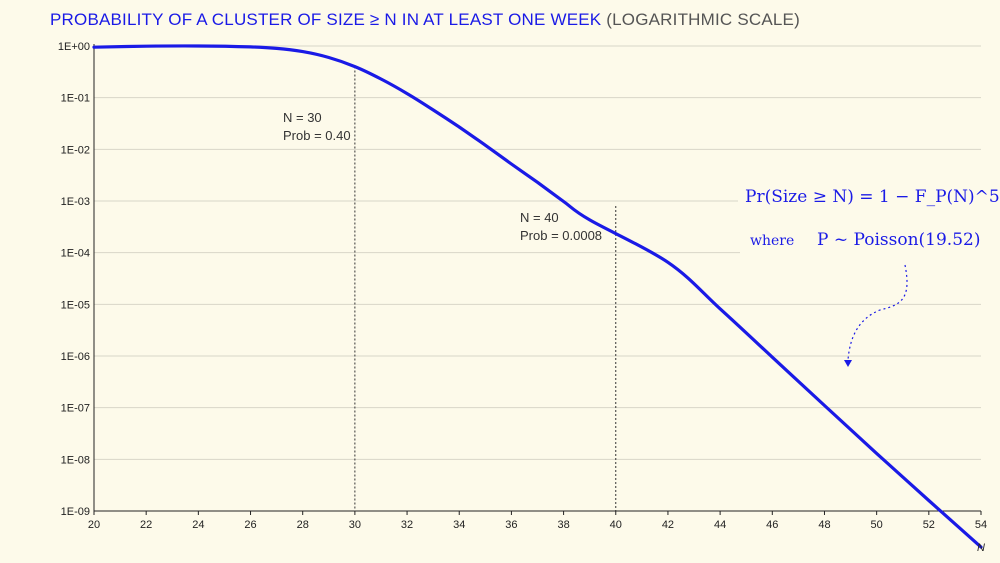 This screenshot has width=1000, height=563. Describe the element at coordinates (537, 521) in the screenshot. I see `x-axis-ticks: 20 22 24 26 28 30 32 34 36 38 40 42 44 46 48 50 52 54` at that location.